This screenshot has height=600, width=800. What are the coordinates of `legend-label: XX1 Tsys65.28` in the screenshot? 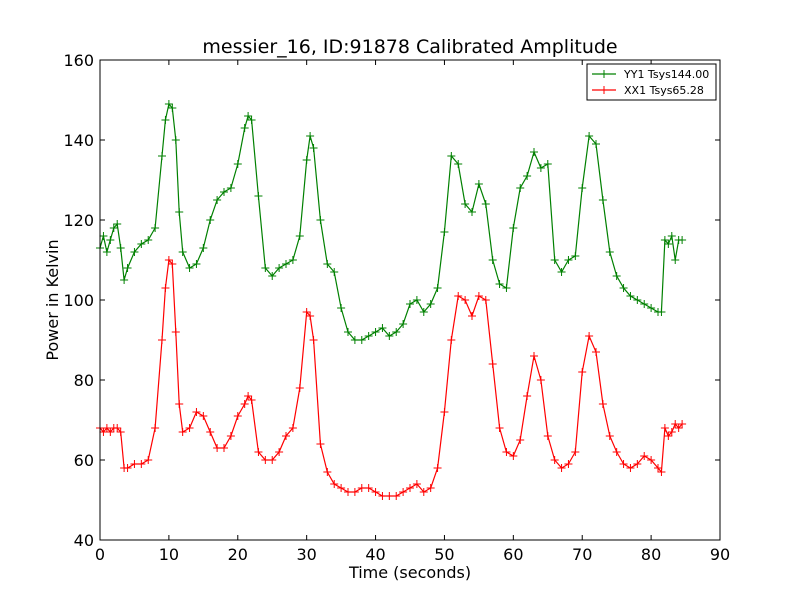 It's located at (664, 90).